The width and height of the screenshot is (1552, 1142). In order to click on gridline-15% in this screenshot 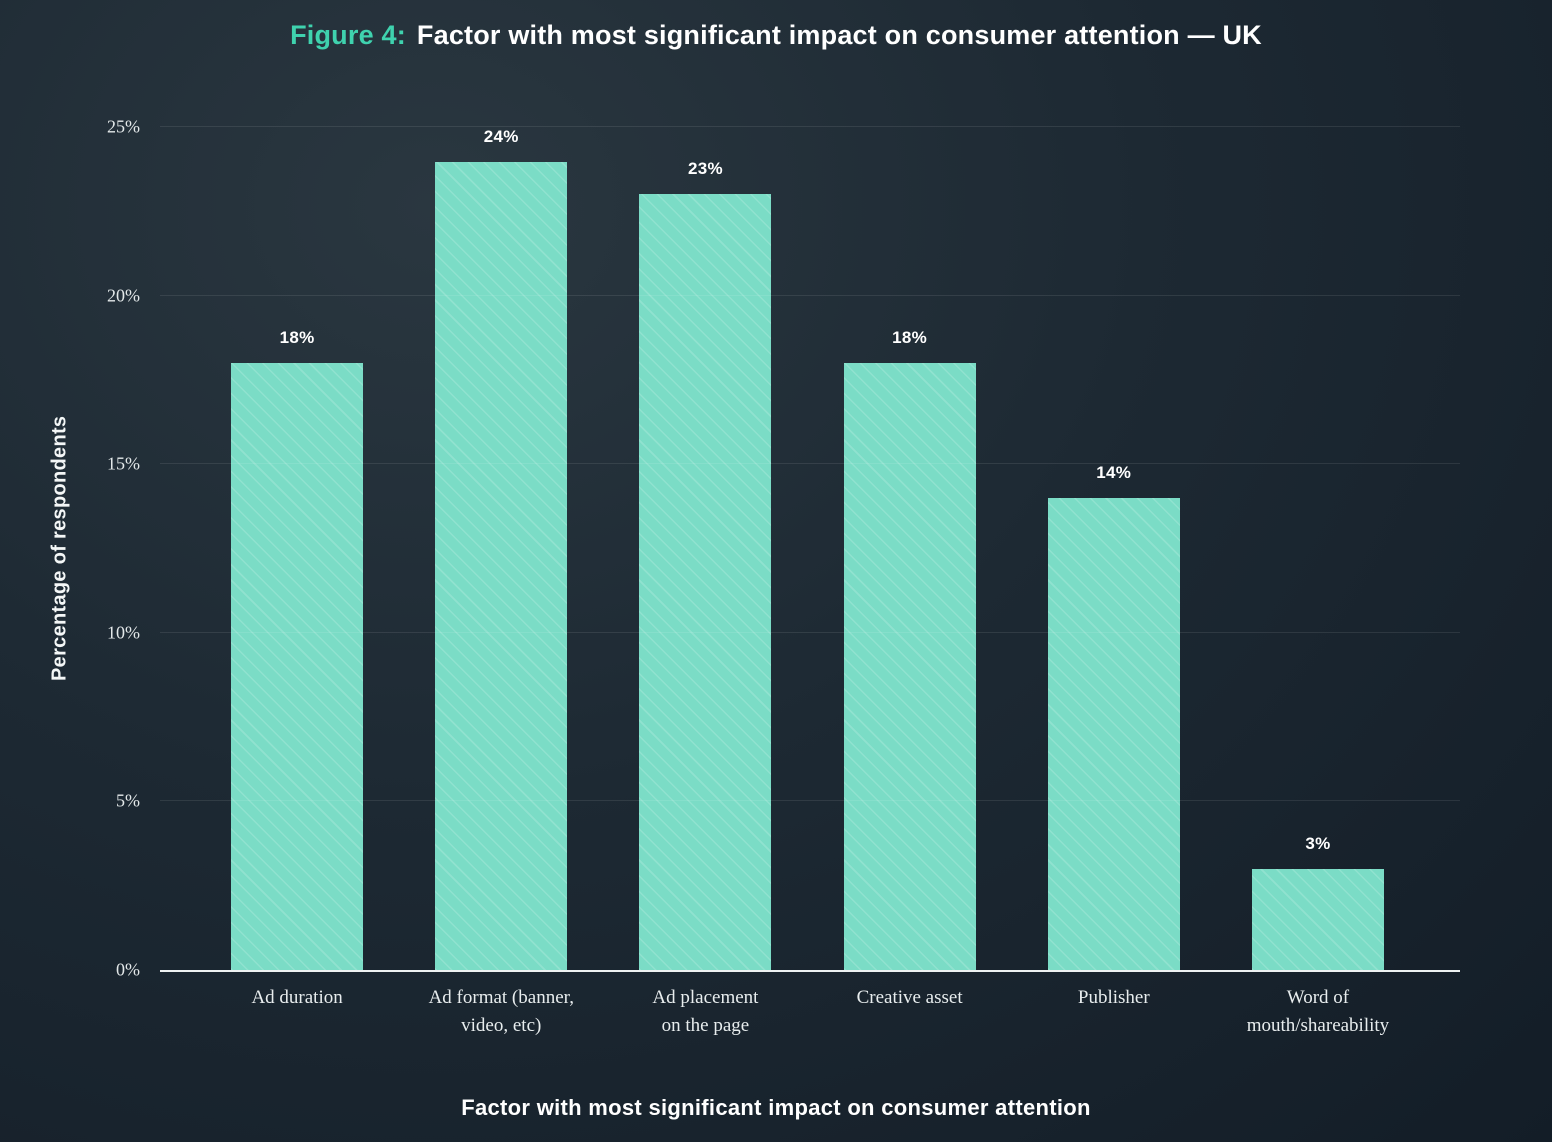, I will do `click(810, 464)`.